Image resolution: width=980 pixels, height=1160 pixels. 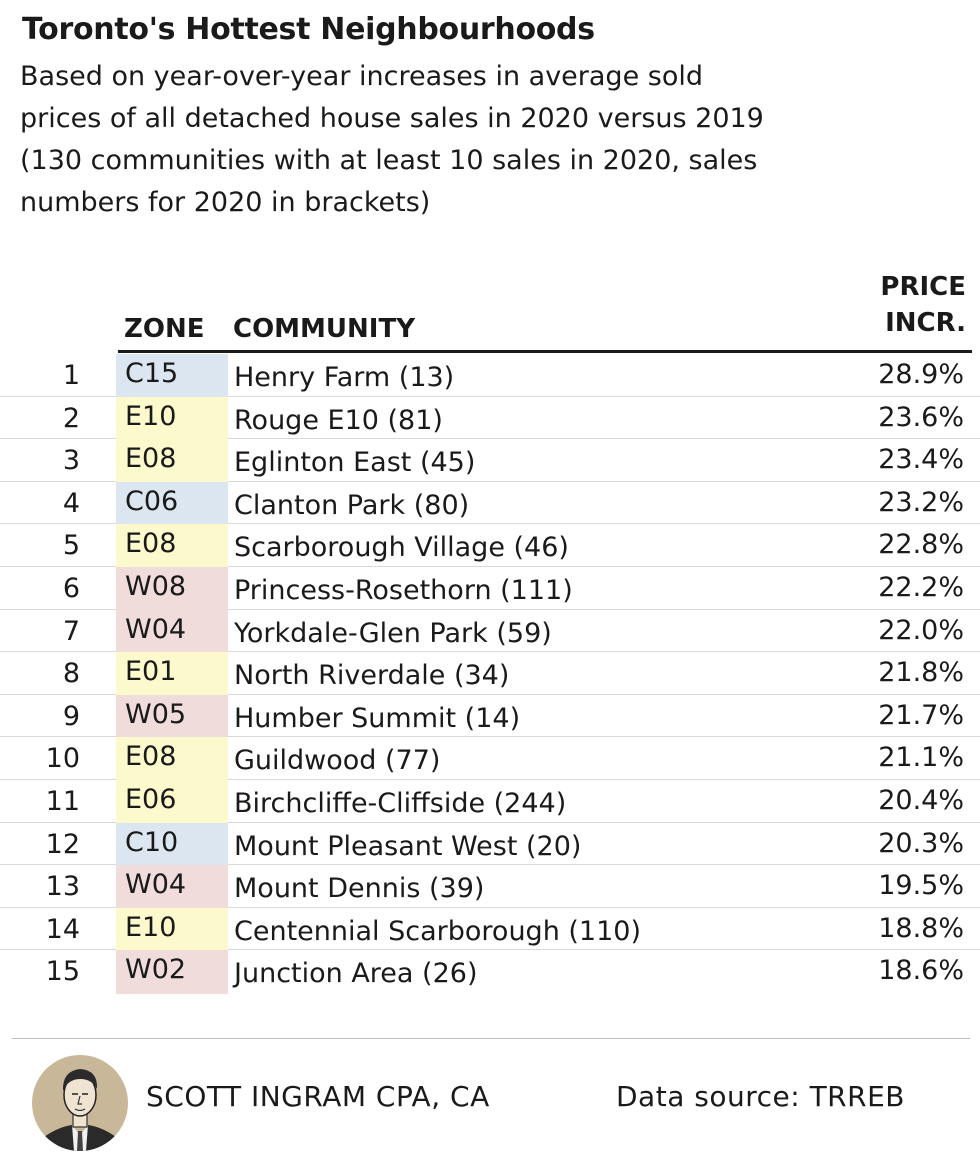 What do you see at coordinates (338, 420) in the screenshot?
I see `community-cell: Rouge E10 (81)` at bounding box center [338, 420].